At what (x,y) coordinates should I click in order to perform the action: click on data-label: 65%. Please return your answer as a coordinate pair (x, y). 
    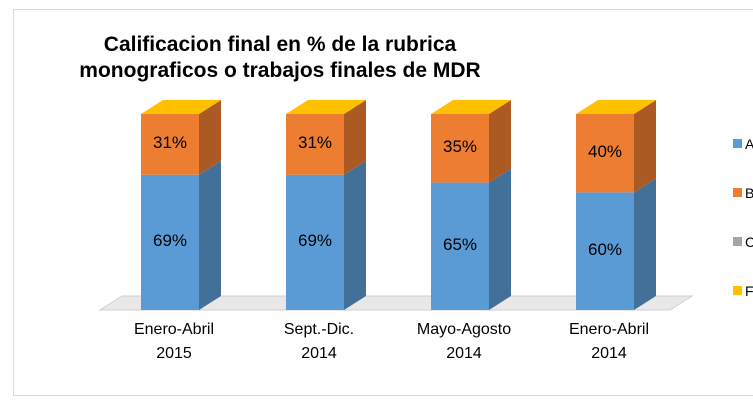
    Looking at the image, I should click on (460, 245).